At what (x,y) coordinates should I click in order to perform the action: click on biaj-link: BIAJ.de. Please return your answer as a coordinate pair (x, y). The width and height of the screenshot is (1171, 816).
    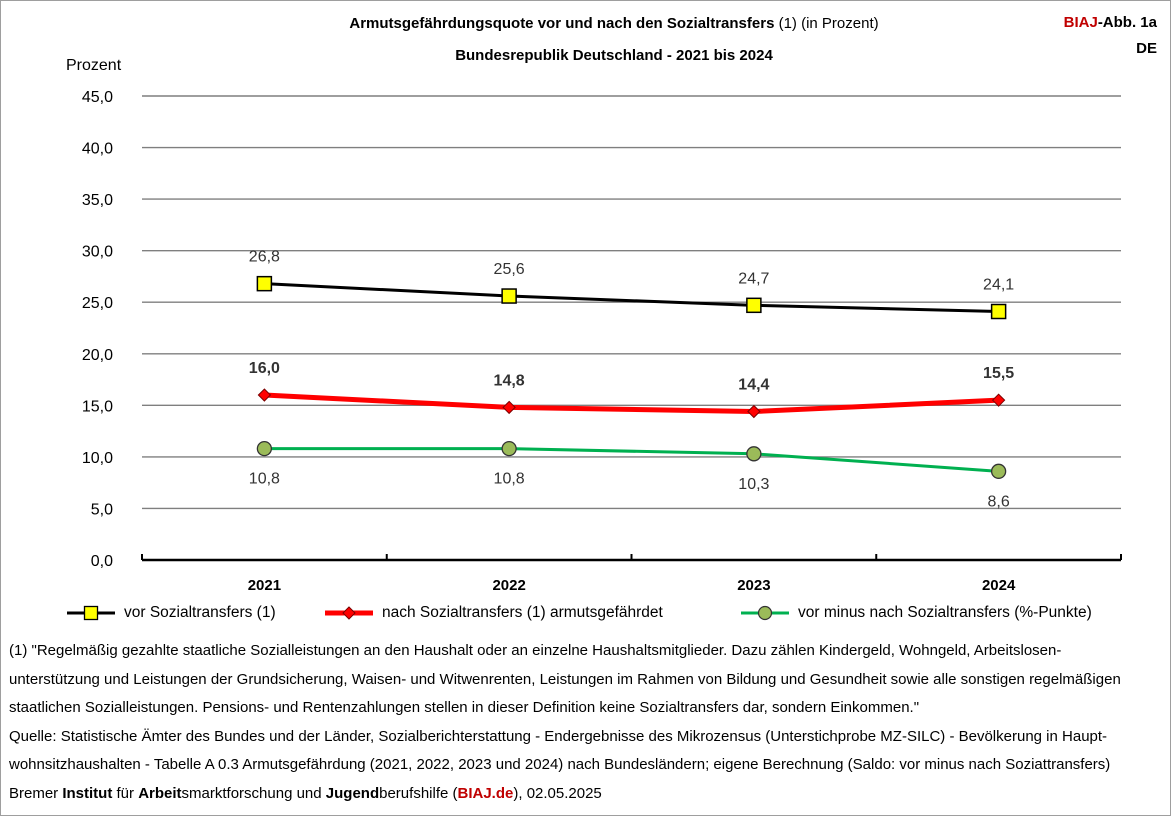
    Looking at the image, I should click on (485, 793).